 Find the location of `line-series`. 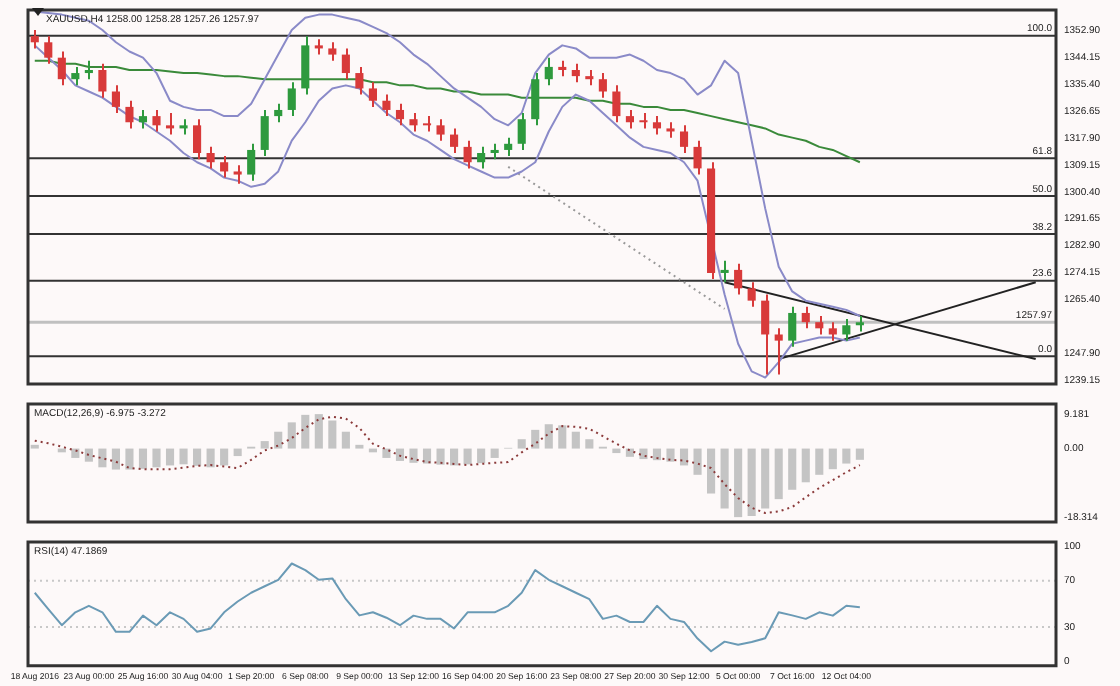

line-series is located at coordinates (447, 465).